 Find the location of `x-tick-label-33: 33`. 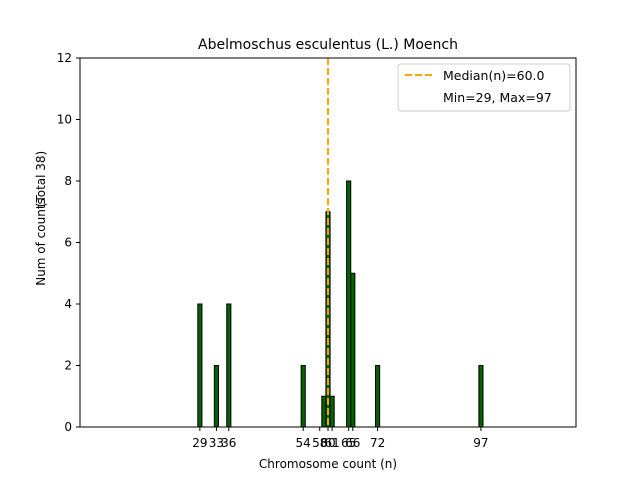

x-tick-label-33: 33 is located at coordinates (216, 443).